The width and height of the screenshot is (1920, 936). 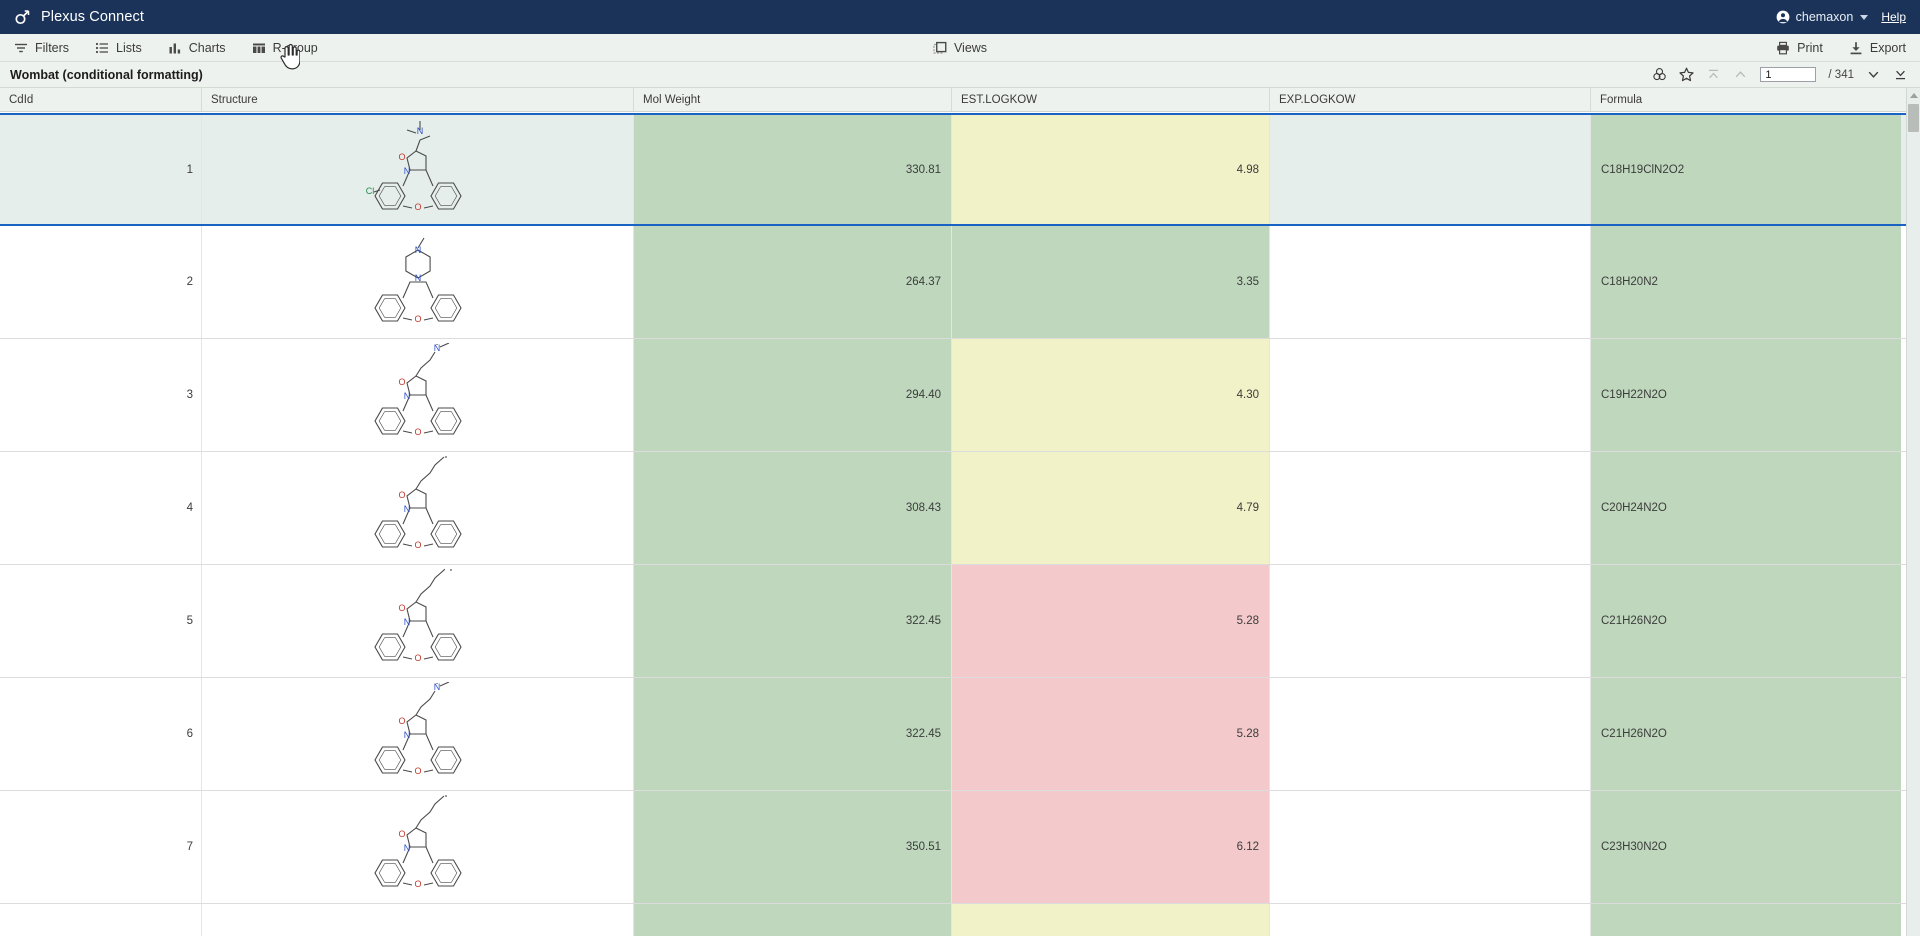 I want to click on printer-icon, so click(x=1783, y=48).